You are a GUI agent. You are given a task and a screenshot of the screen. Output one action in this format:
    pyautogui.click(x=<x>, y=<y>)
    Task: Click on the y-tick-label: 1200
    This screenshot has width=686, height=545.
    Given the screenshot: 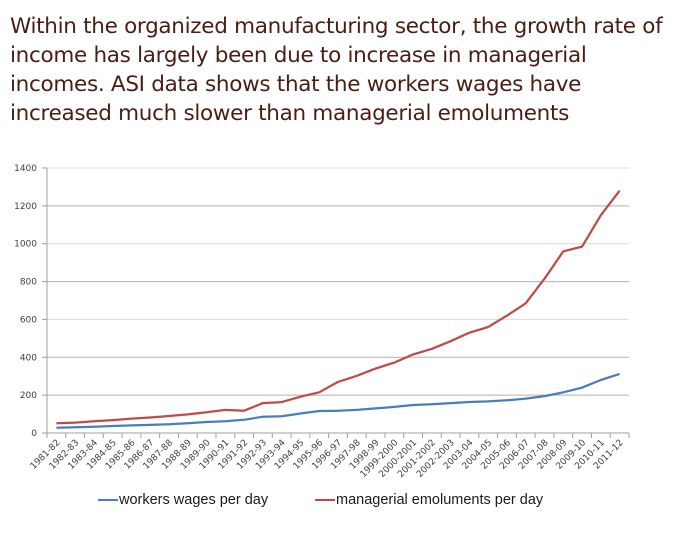 What is the action you would take?
    pyautogui.click(x=25, y=207)
    